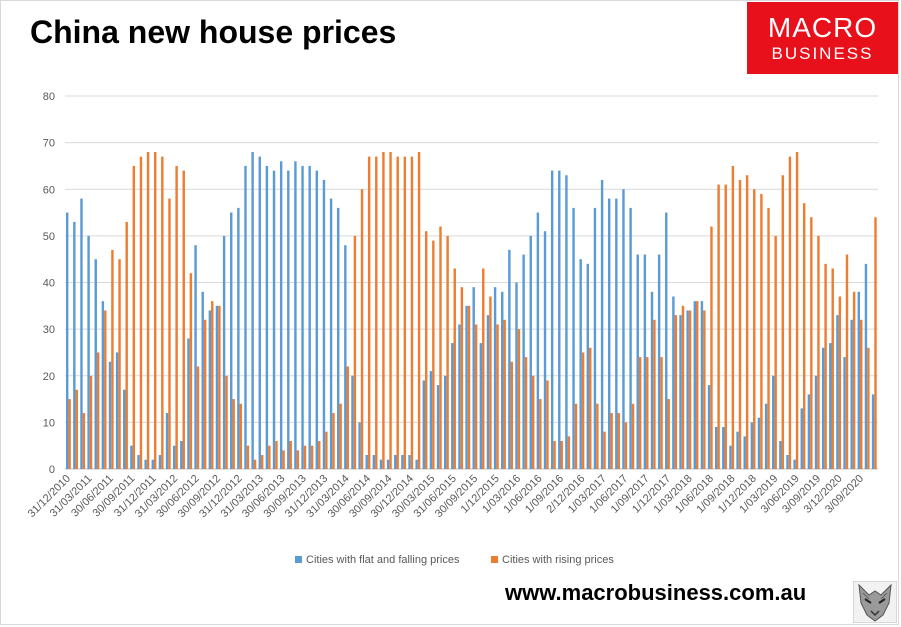  What do you see at coordinates (49, 284) in the screenshot?
I see `y-tick-label: 40` at bounding box center [49, 284].